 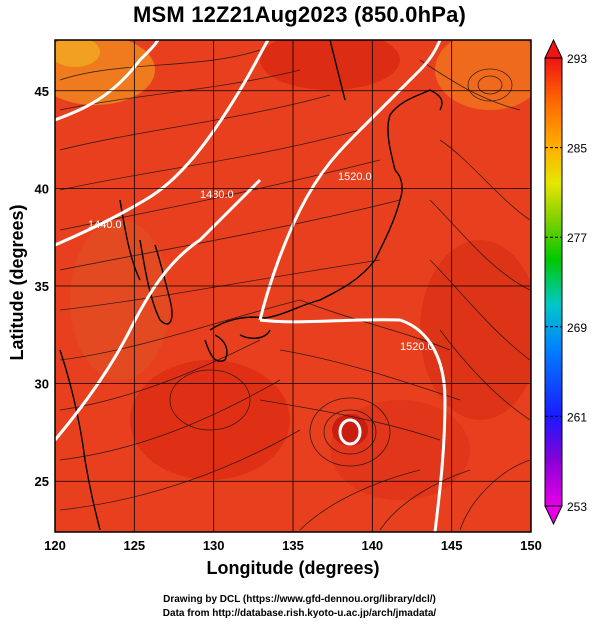 I want to click on longitude-tick-labels: 120 125 130 135 140 145 150, so click(x=293, y=545).